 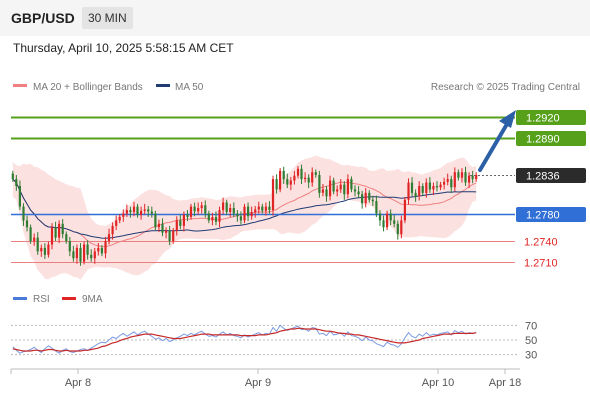 What do you see at coordinates (107, 18) in the screenshot?
I see `timeframe-button: 30 MIN` at bounding box center [107, 18].